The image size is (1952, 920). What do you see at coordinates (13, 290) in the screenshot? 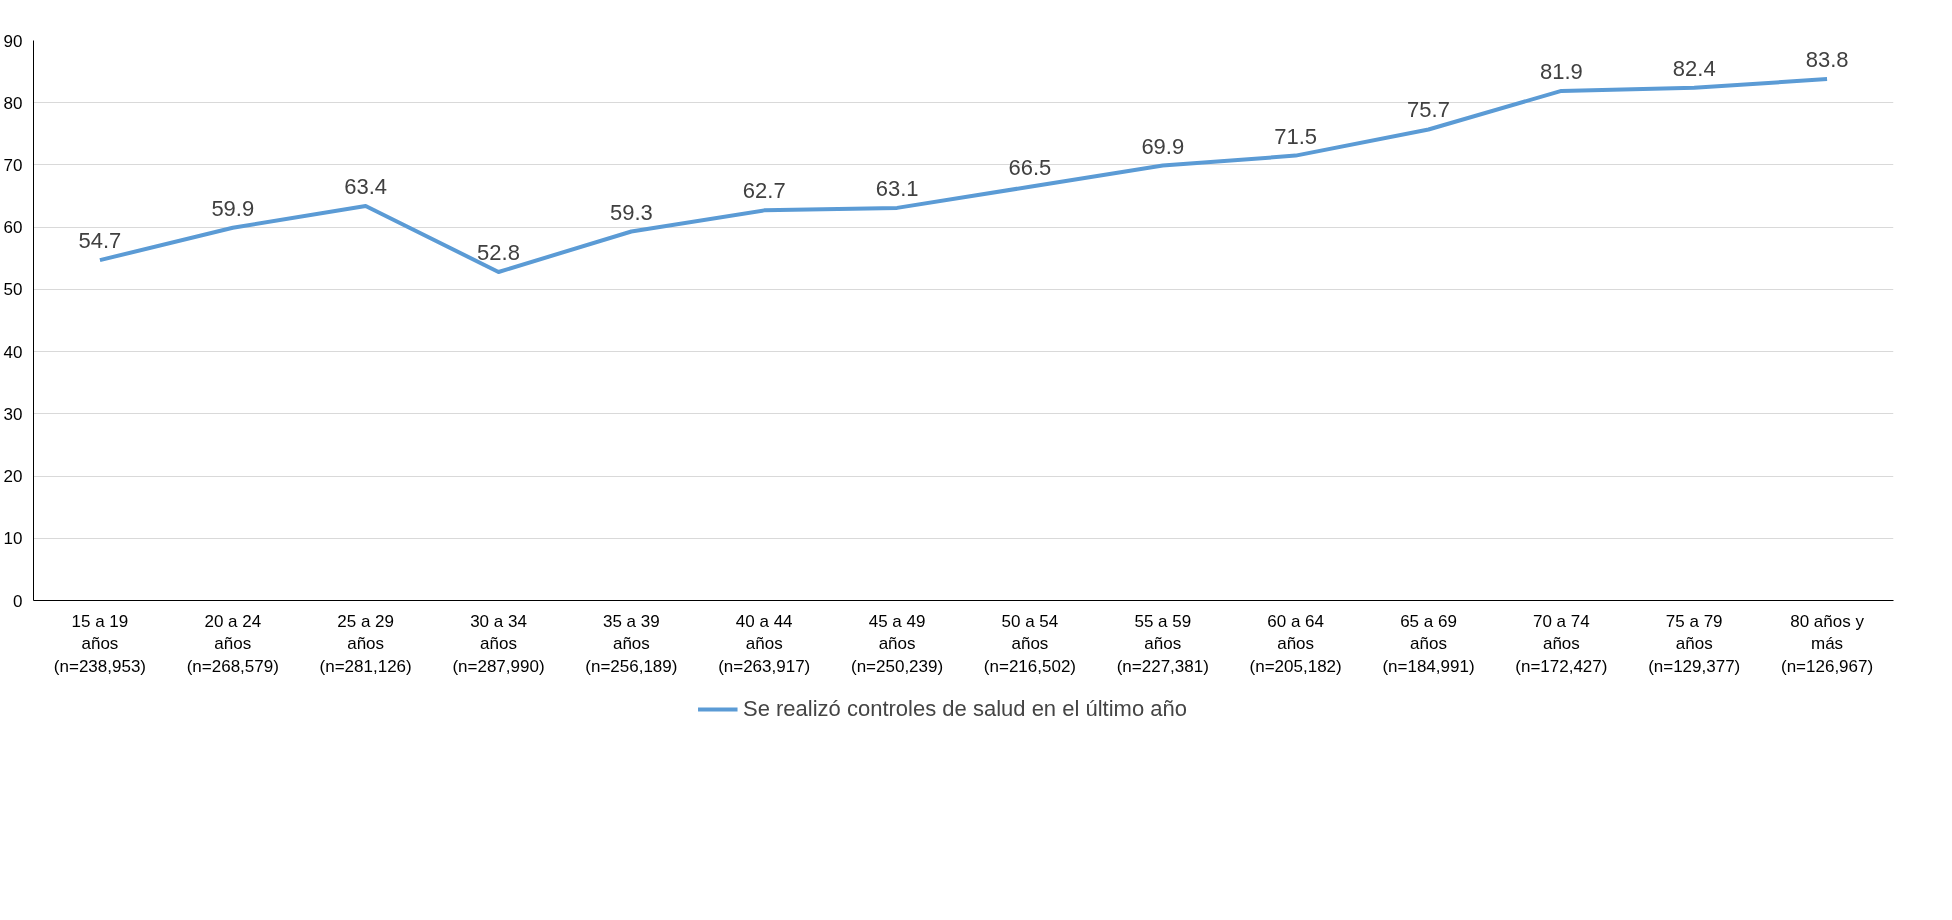
I see `y-tick-label: 50` at bounding box center [13, 290].